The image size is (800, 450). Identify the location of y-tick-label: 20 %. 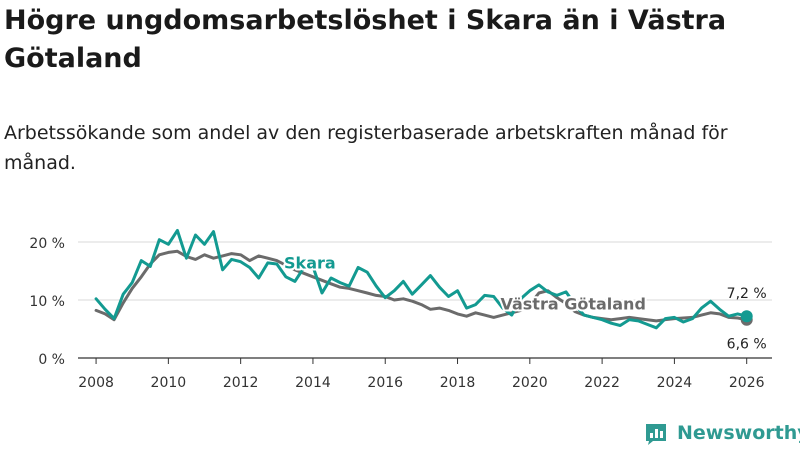
(47, 244).